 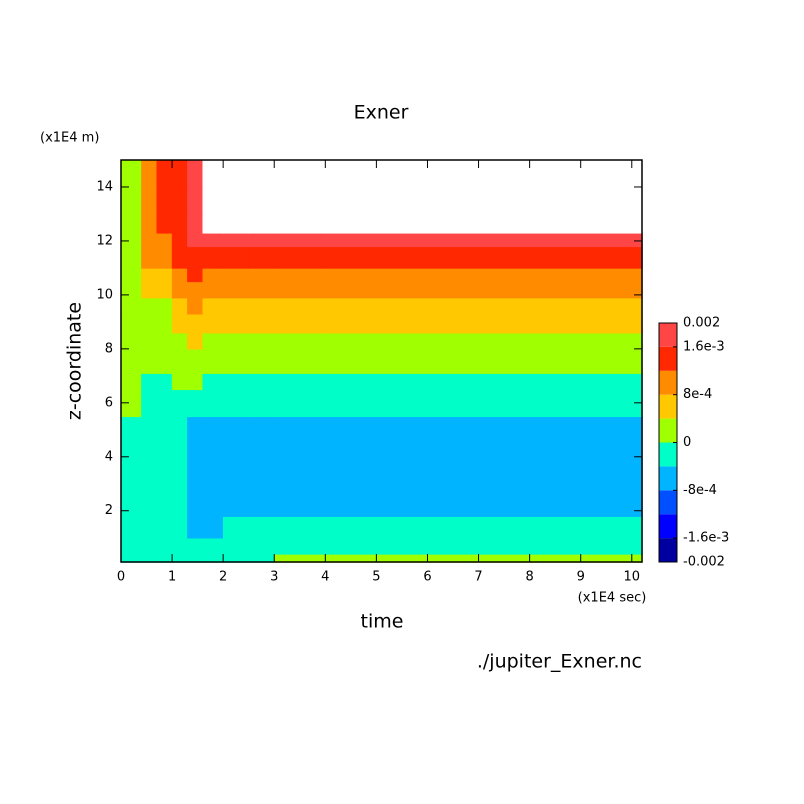 What do you see at coordinates (104, 294) in the screenshot?
I see `y-tick-label: 10` at bounding box center [104, 294].